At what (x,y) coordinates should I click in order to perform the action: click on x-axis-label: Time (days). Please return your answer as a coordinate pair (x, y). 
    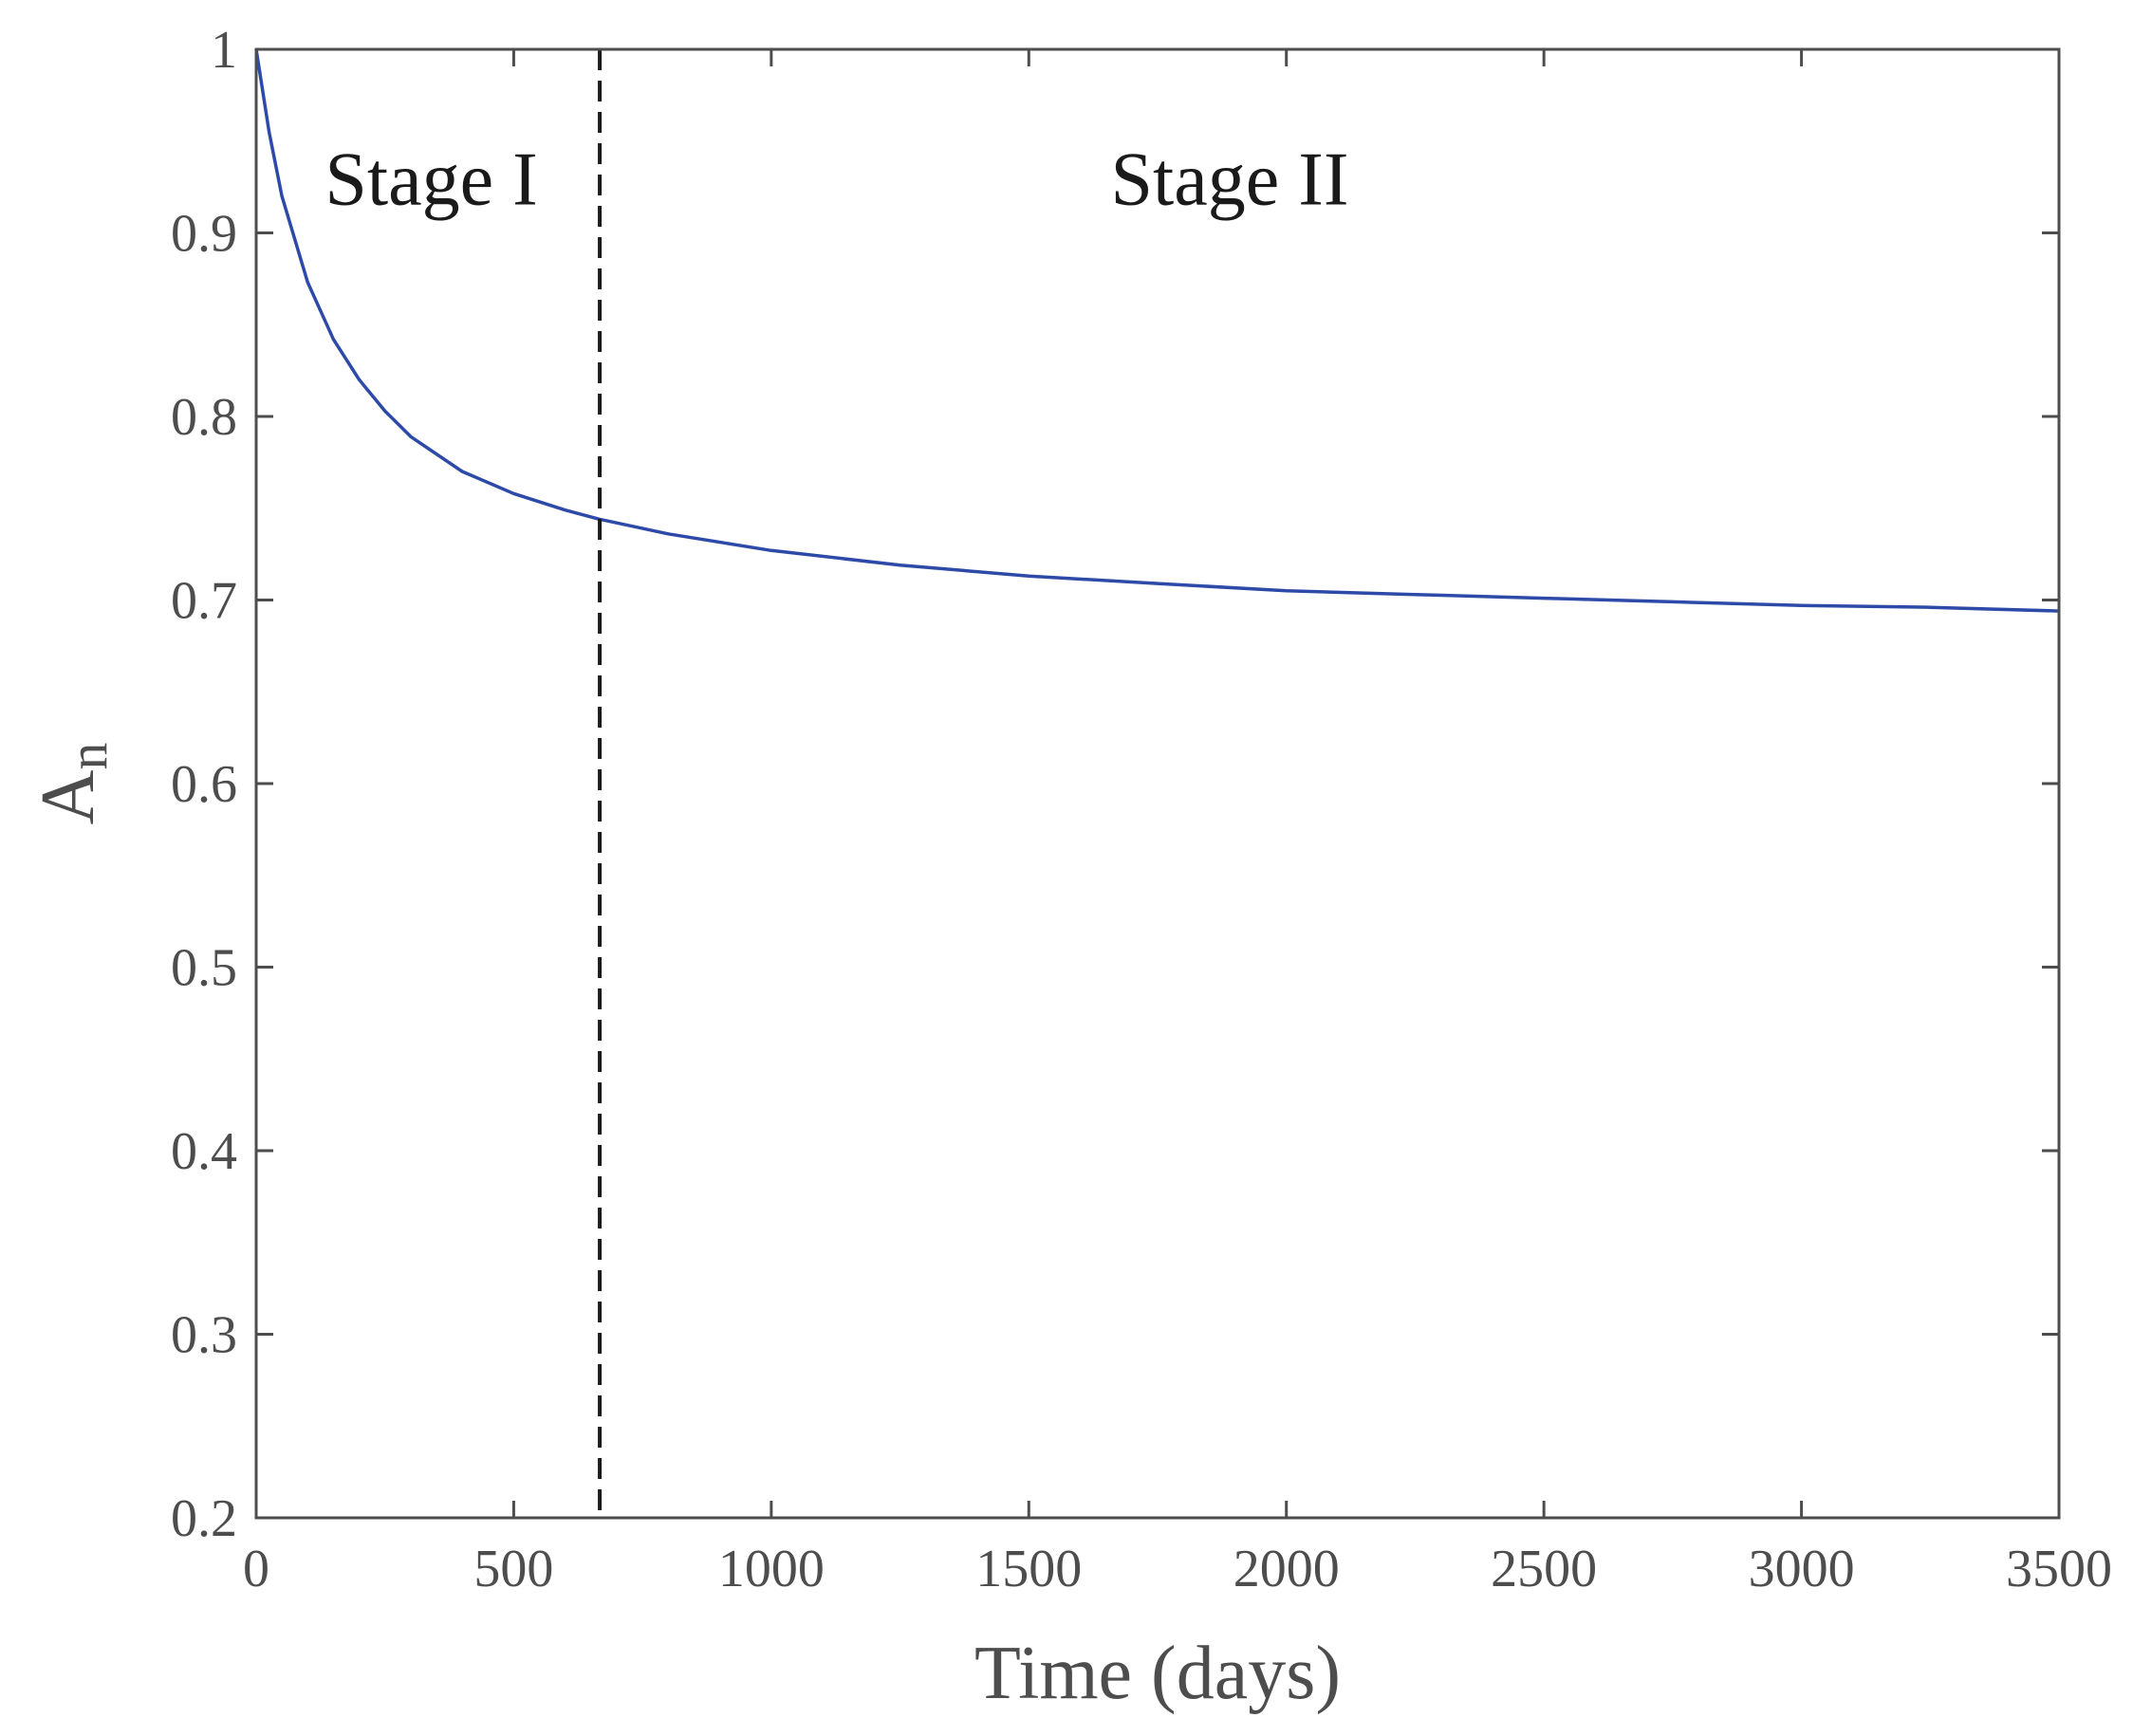
    Looking at the image, I should click on (1157, 1673).